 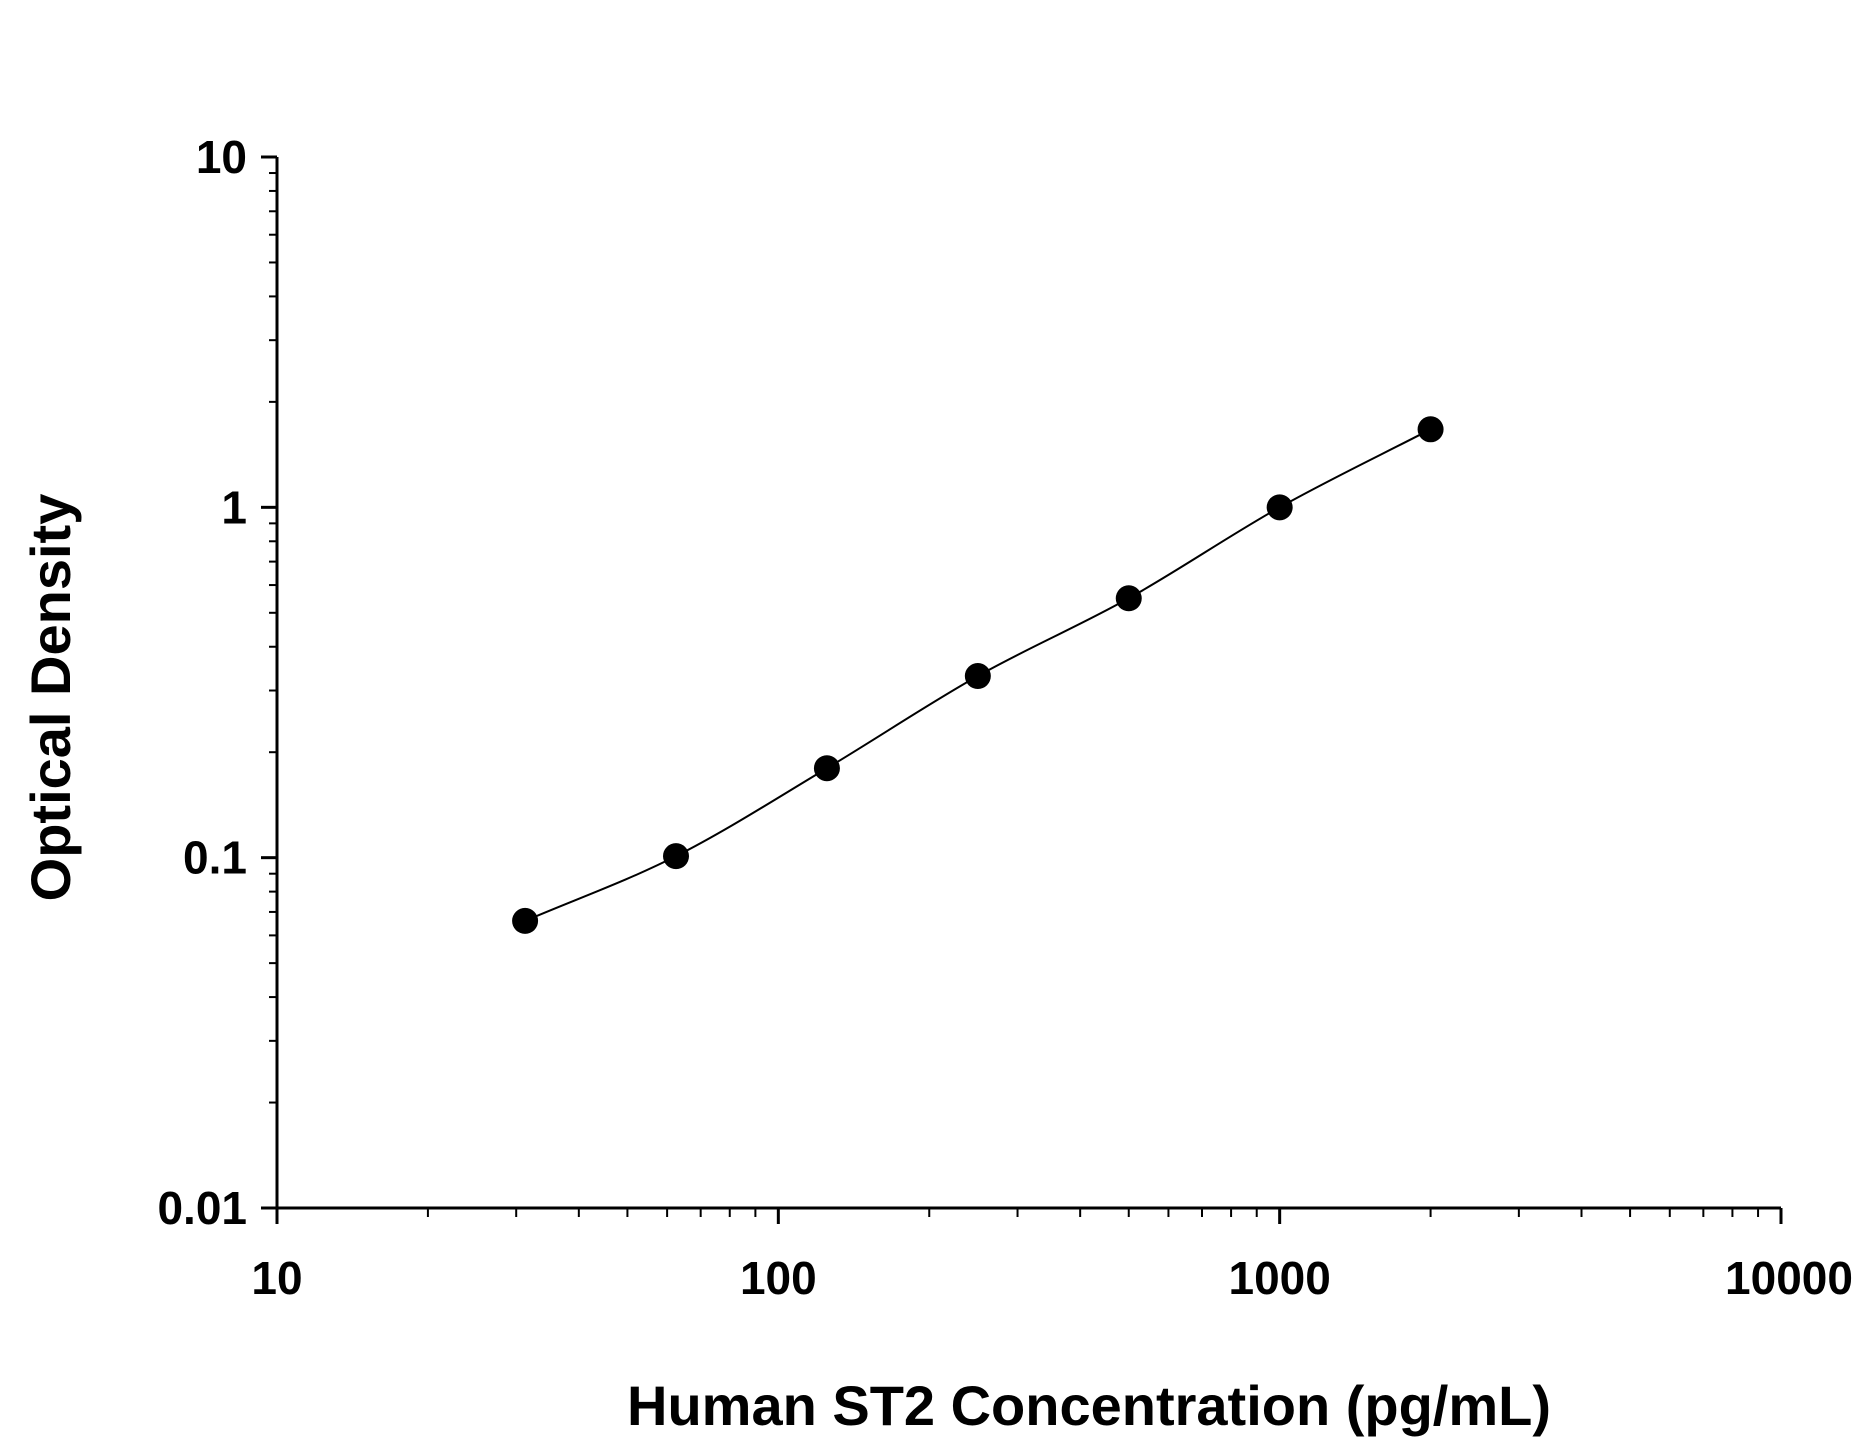 I want to click on y-tick-label: 0.01, so click(x=202, y=1208).